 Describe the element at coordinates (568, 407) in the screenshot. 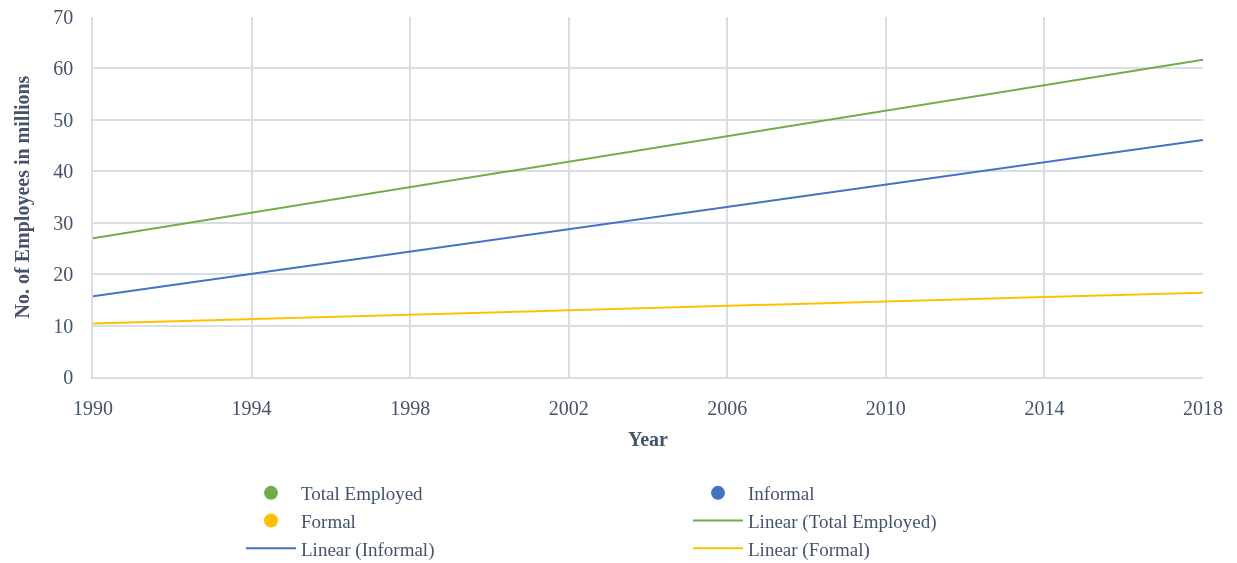

I see `x-tick-label: 2002` at that location.